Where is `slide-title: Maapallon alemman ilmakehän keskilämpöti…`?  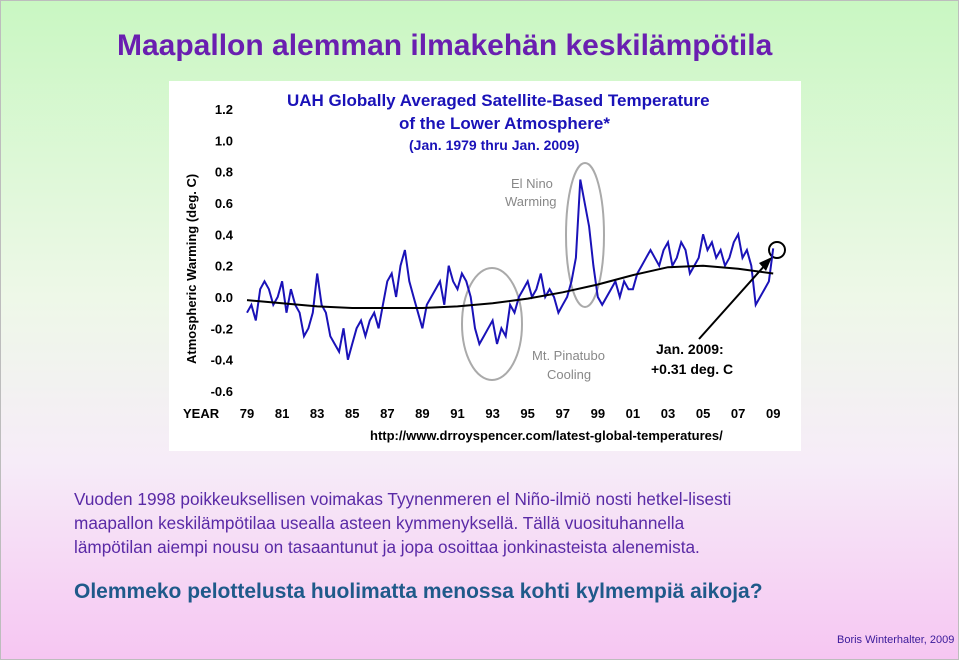 slide-title: Maapallon alemman ilmakehän keskilämpöti… is located at coordinates (445, 45).